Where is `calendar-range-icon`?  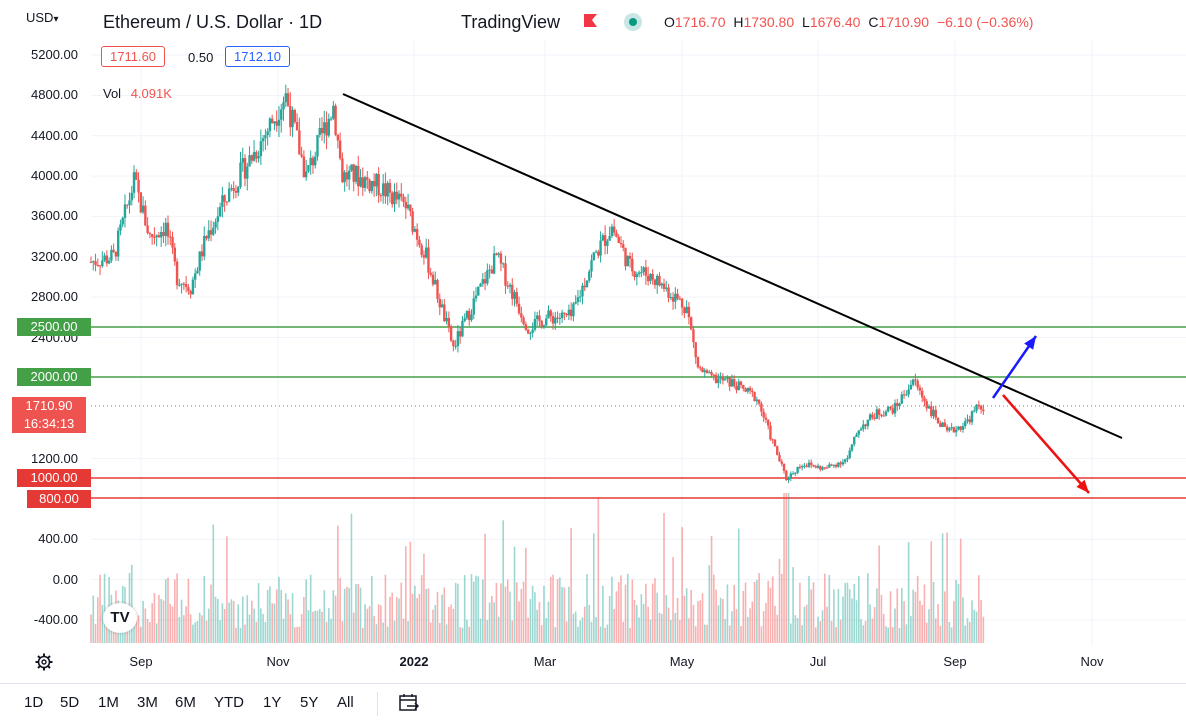 calendar-range-icon is located at coordinates (409, 703).